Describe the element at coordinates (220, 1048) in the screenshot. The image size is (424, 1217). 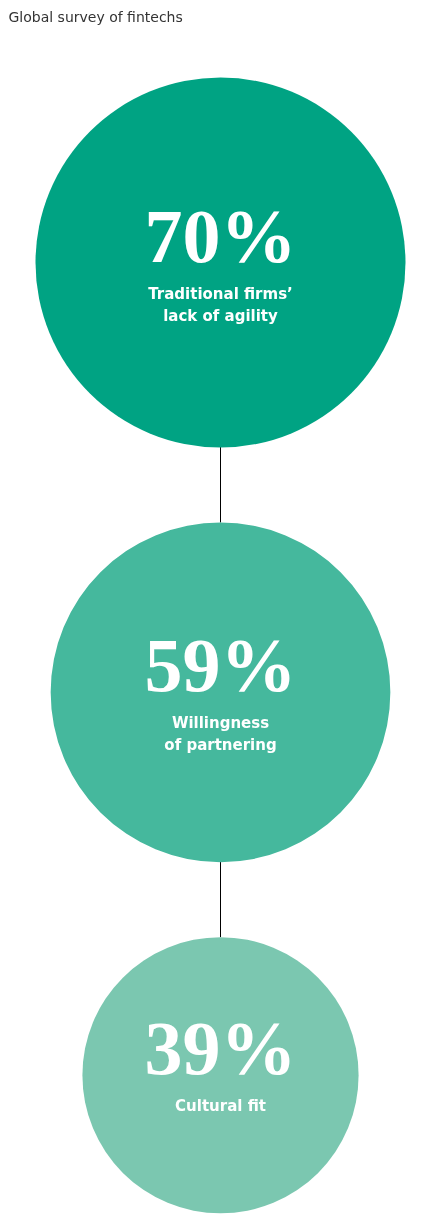
I see `data-label: 39%` at that location.